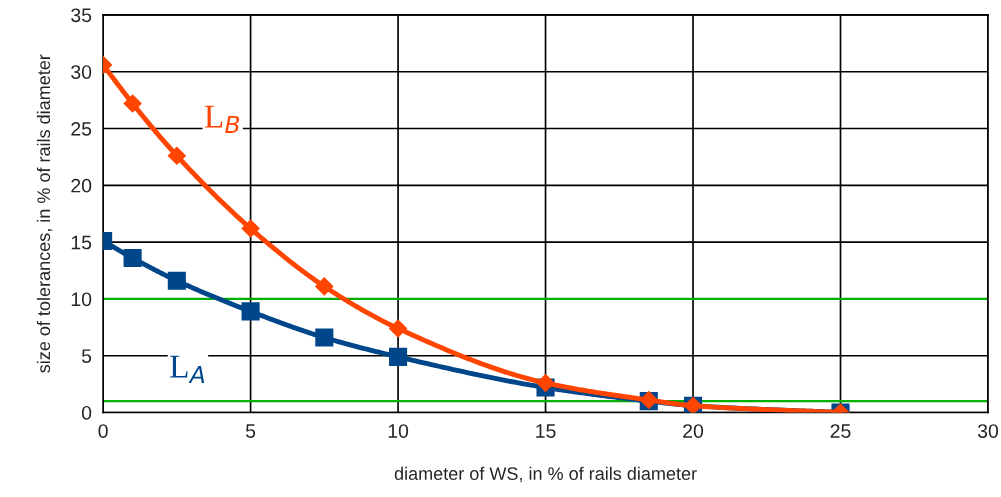 The width and height of the screenshot is (1001, 497). Describe the element at coordinates (398, 431) in the screenshot. I see `x-tick-label: 10` at that location.